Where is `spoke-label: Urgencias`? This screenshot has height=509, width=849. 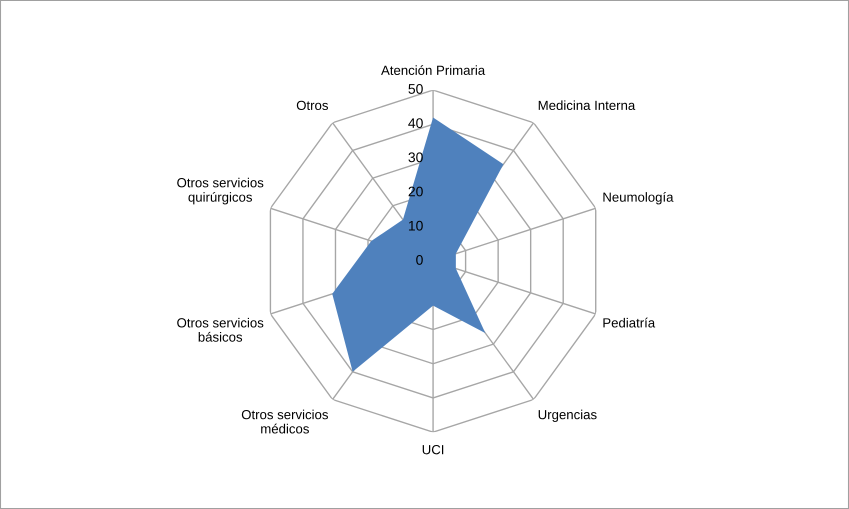
spoke-label: Urgencias is located at coordinates (567, 416).